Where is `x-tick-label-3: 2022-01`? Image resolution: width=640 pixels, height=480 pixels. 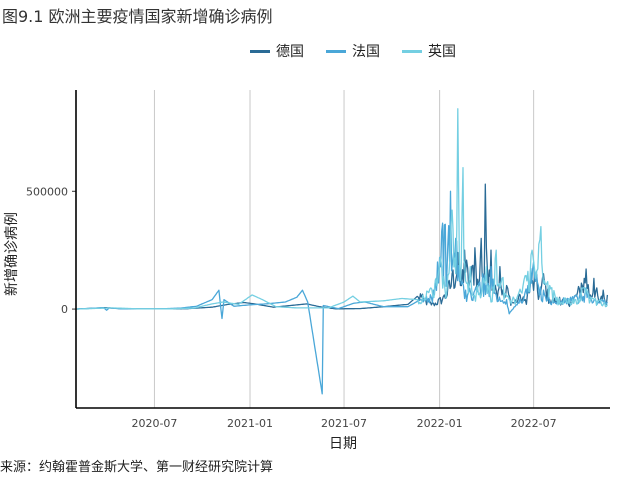 x-tick-label-3: 2022-01 is located at coordinates (440, 423).